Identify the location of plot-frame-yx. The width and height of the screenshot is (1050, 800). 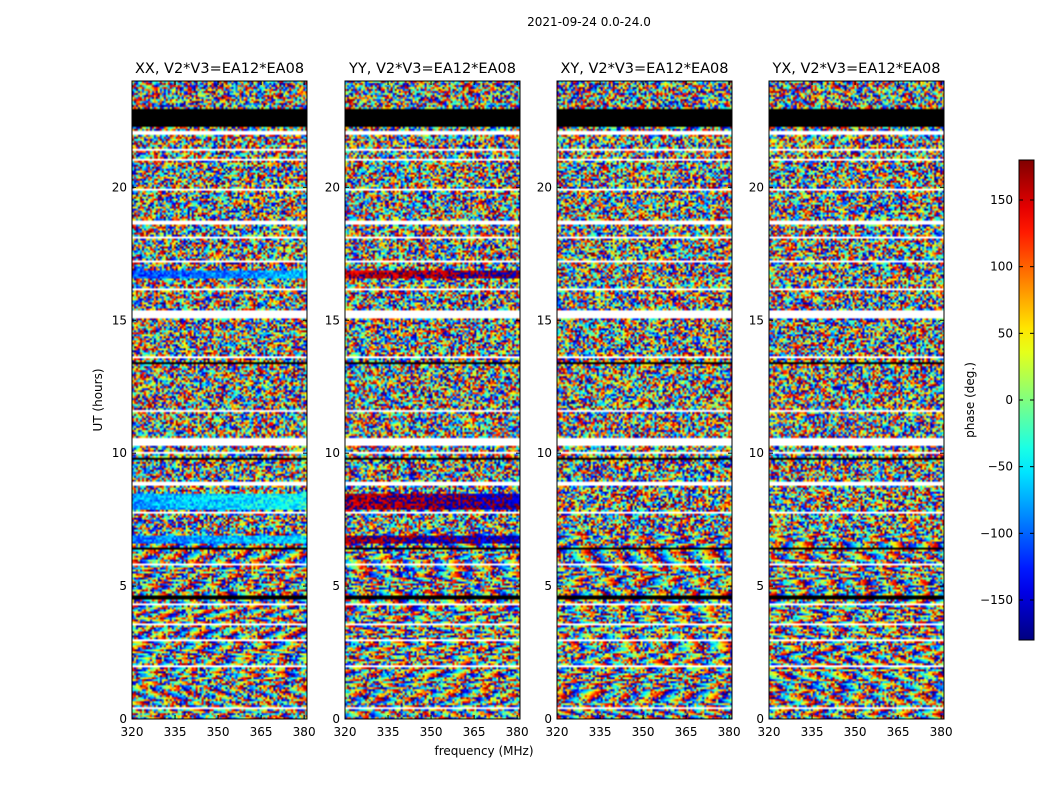
(856, 400).